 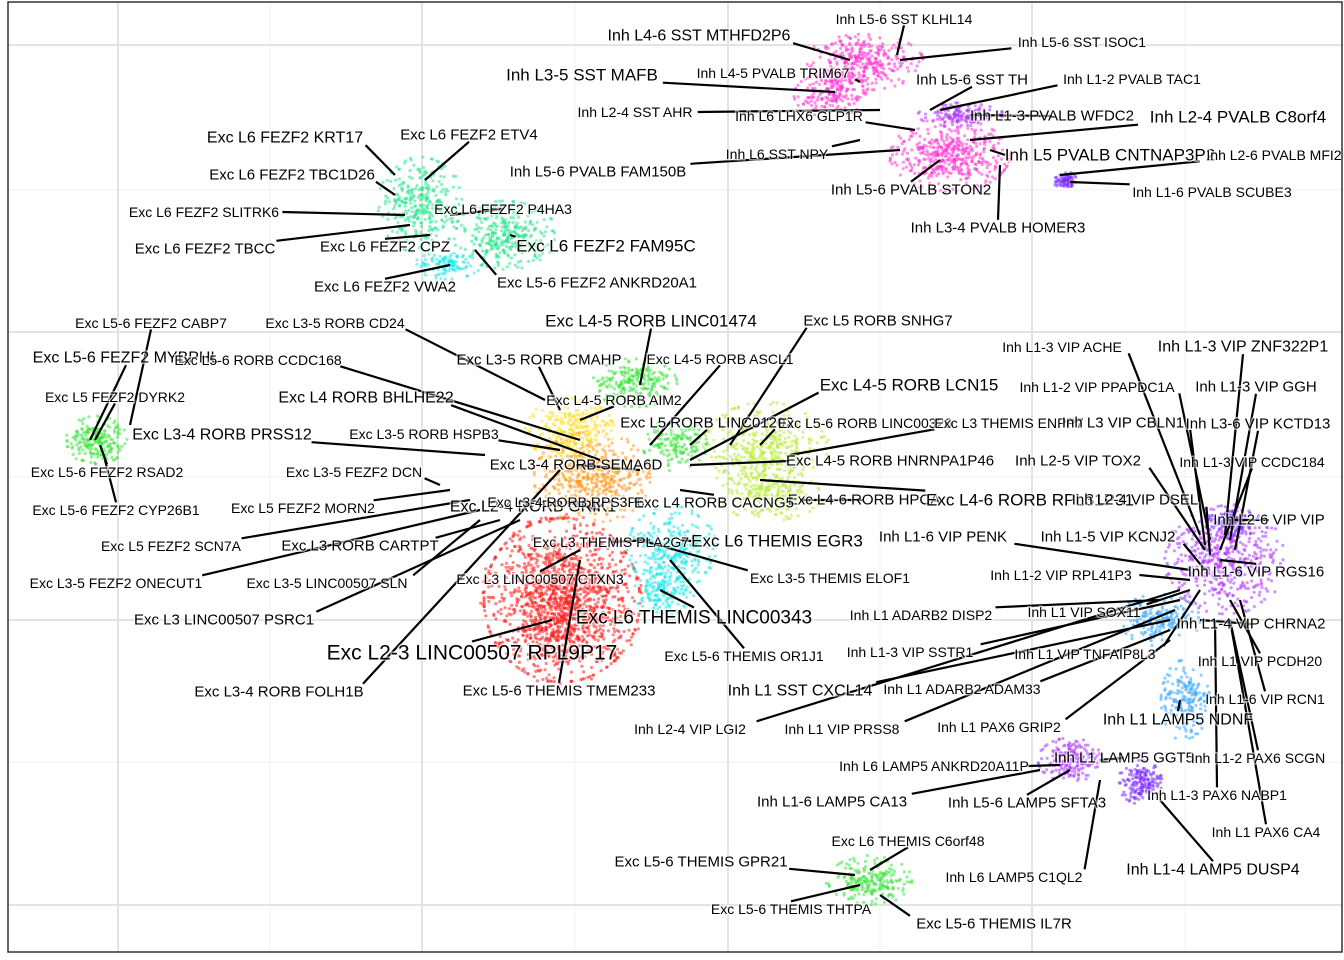 What do you see at coordinates (116, 583) in the screenshot?
I see `cluster-label: Exc L3-5 FEZF2 ONECUT1` at bounding box center [116, 583].